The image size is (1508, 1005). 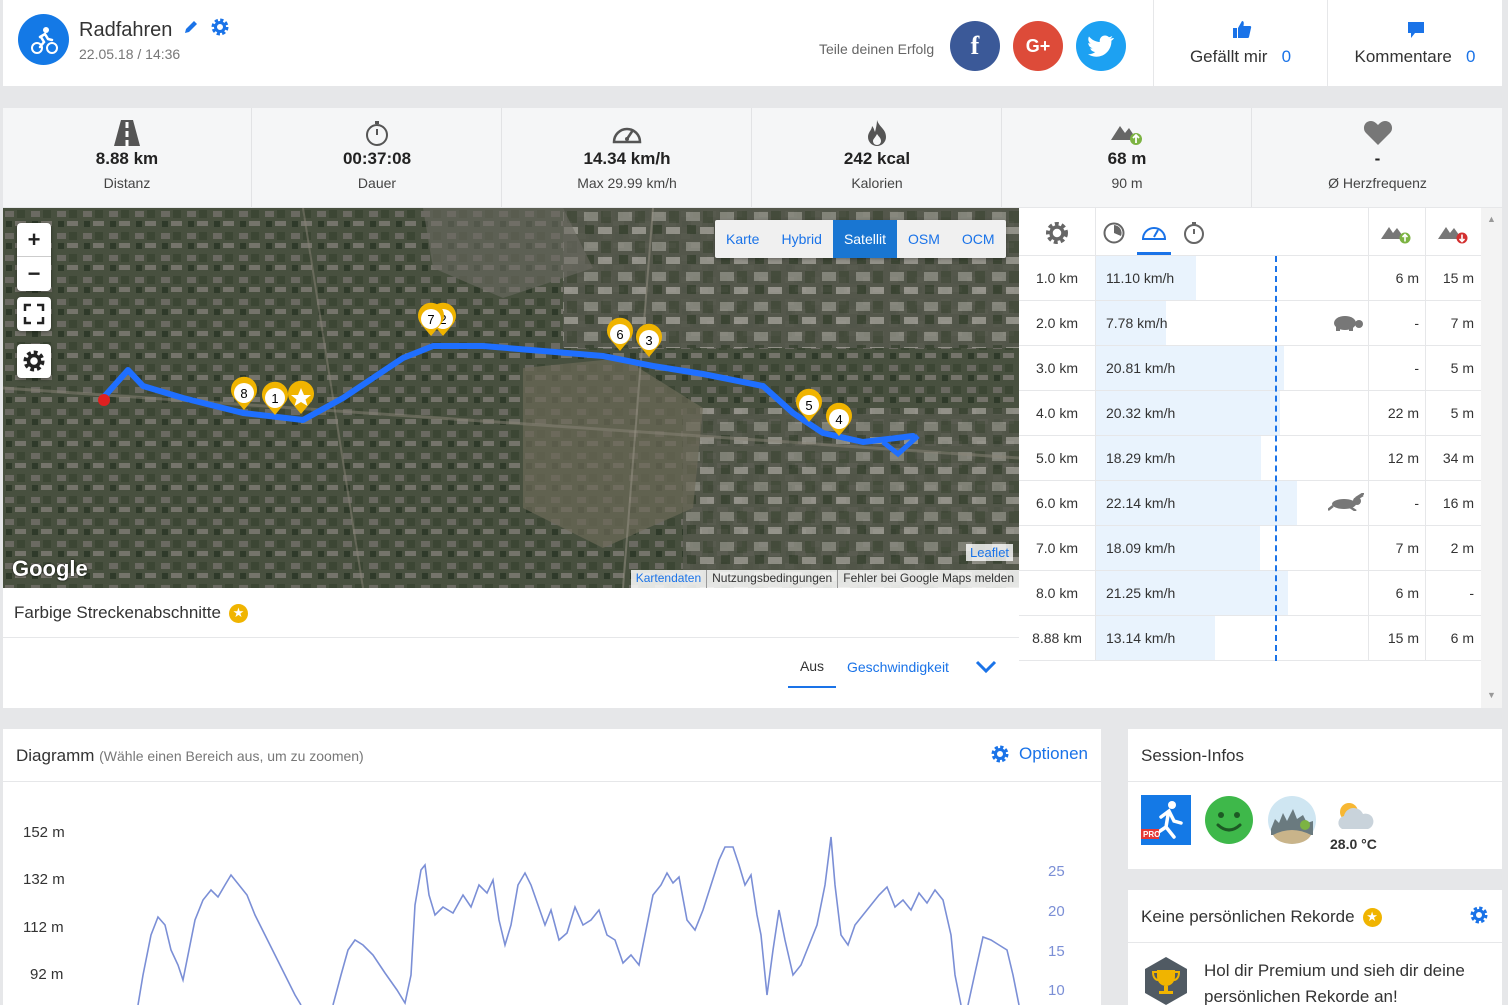 I want to click on report-error-link: Fehler bei Google Maps melden, so click(x=928, y=579).